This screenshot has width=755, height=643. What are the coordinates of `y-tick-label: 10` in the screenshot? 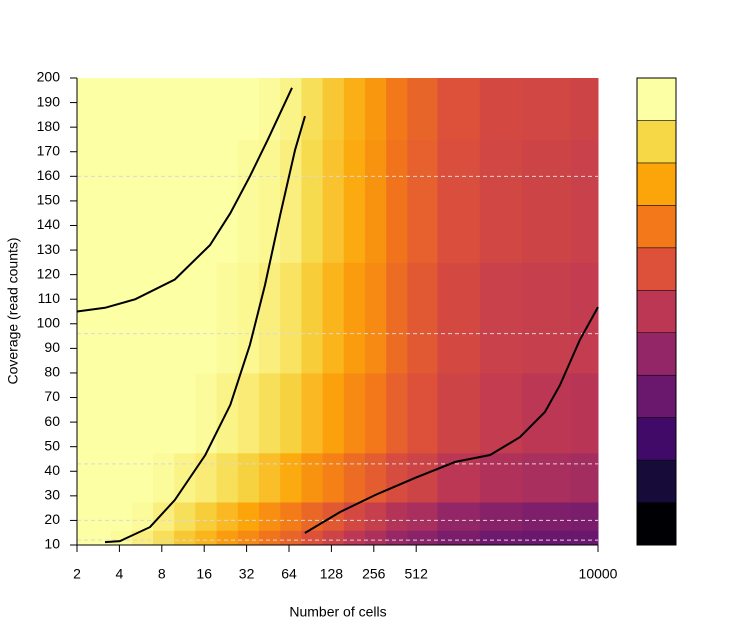 It's located at (52, 544).